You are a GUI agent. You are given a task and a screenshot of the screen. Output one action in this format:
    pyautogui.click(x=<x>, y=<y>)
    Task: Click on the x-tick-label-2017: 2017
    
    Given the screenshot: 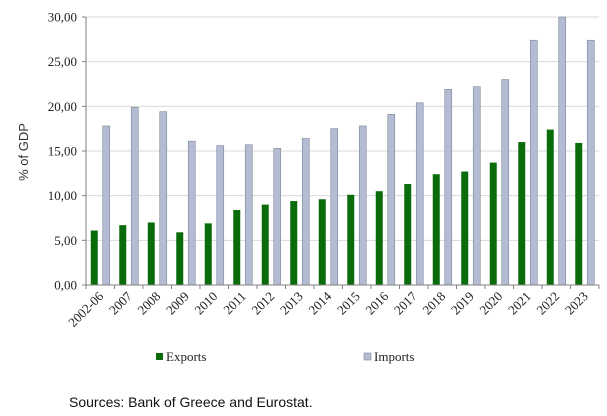 What is the action you would take?
    pyautogui.click(x=405, y=302)
    